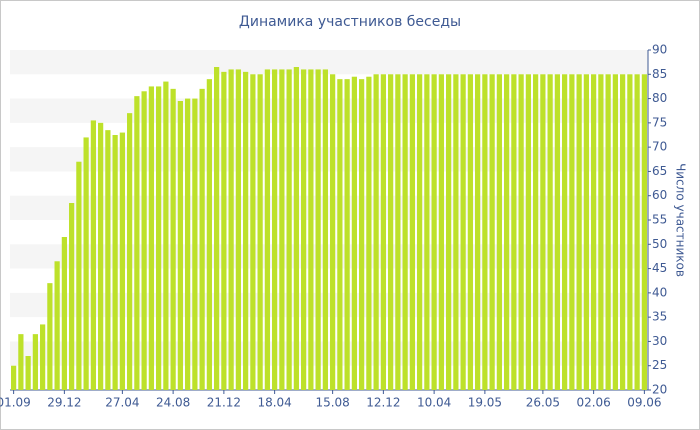  What do you see at coordinates (593, 403) in the screenshot?
I see `x-tick-label: 02.06` at bounding box center [593, 403].